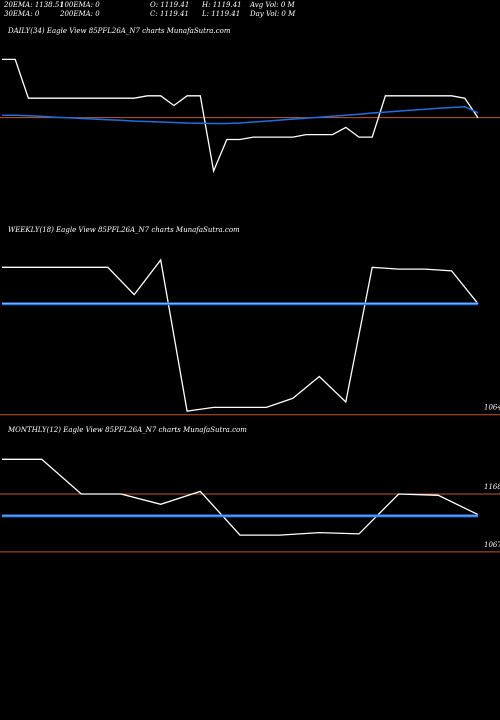  Describe the element at coordinates (273, 14) in the screenshot. I see `day-vol-label: Day Vol: 0 M` at that location.